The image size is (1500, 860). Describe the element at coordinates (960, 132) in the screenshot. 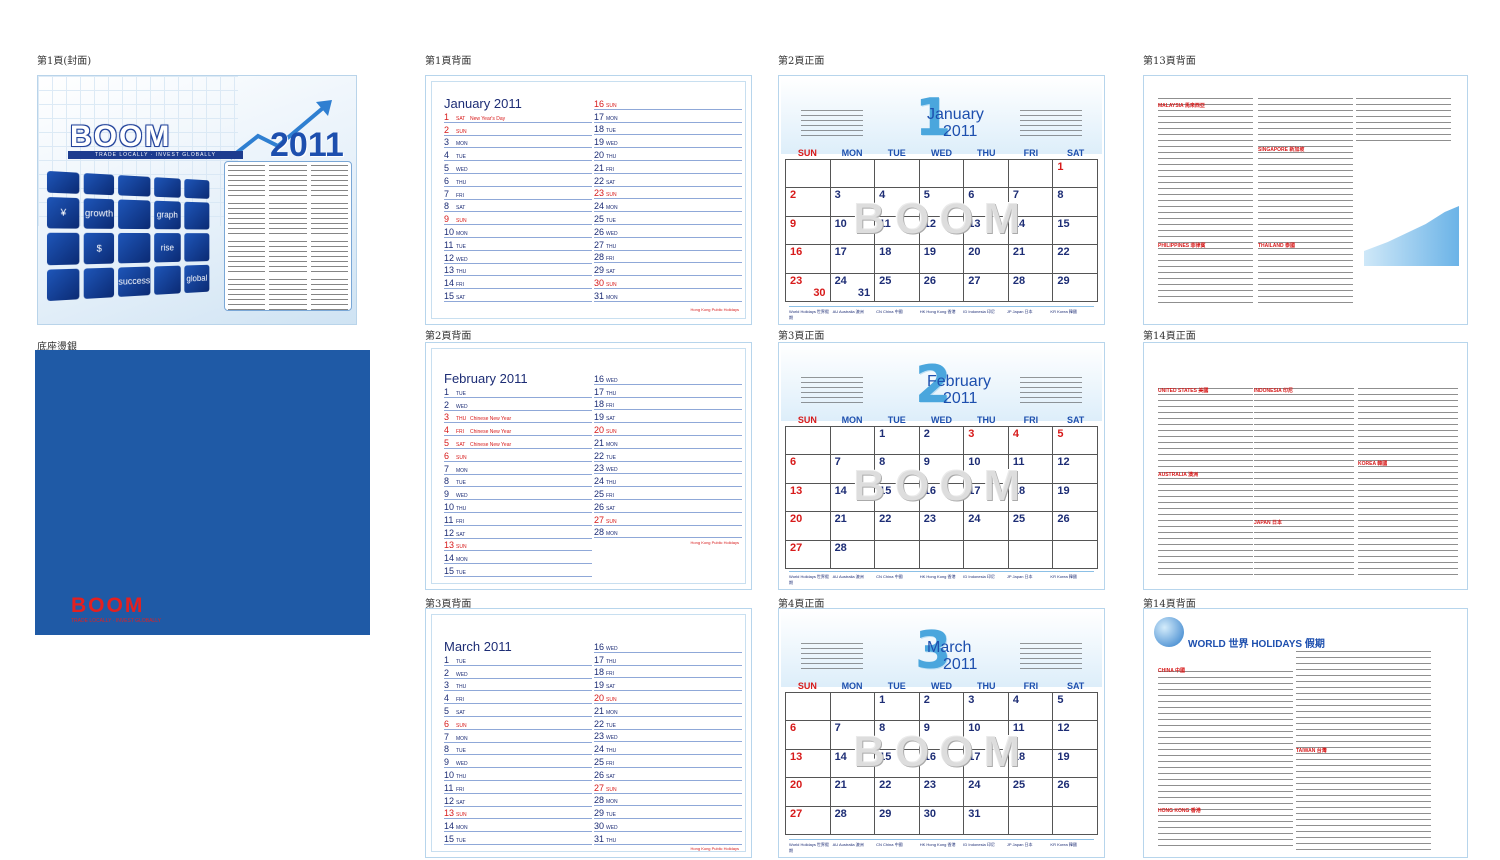

I see `month-year: 2011` at that location.